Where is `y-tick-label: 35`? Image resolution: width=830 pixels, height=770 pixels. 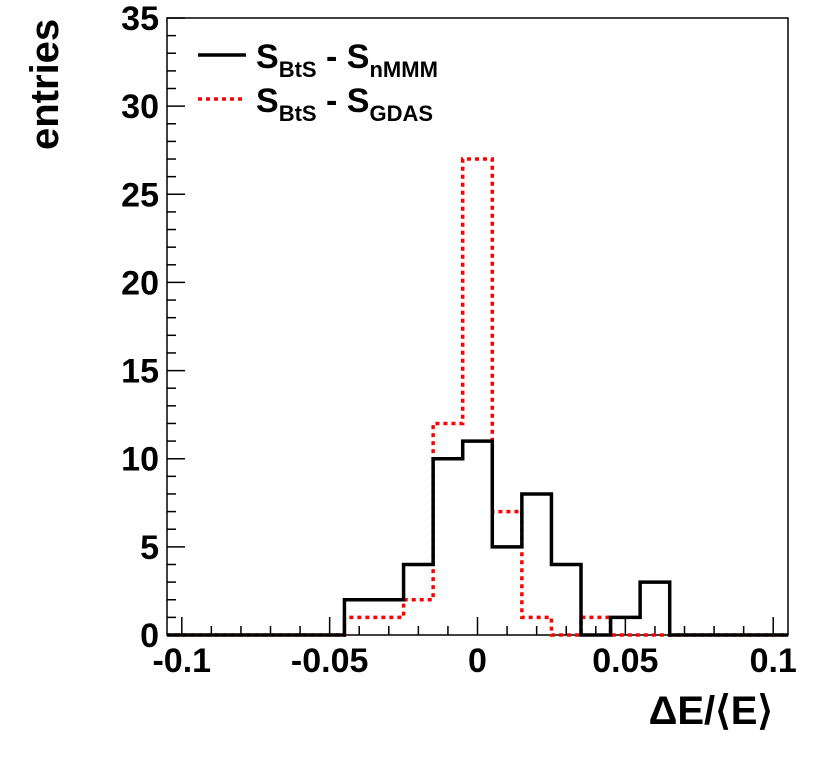
y-tick-label: 35 is located at coordinates (140, 19).